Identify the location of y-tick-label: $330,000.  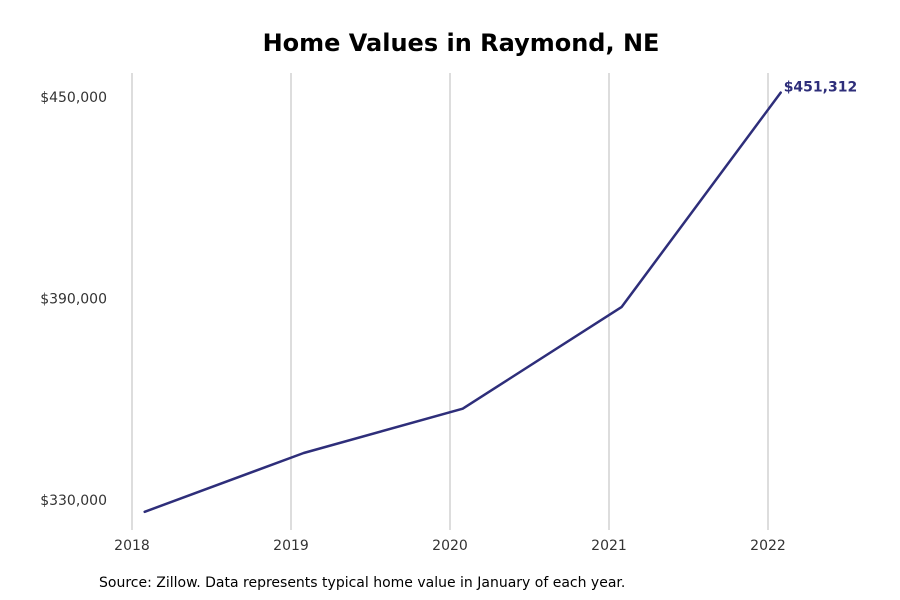
(73, 501).